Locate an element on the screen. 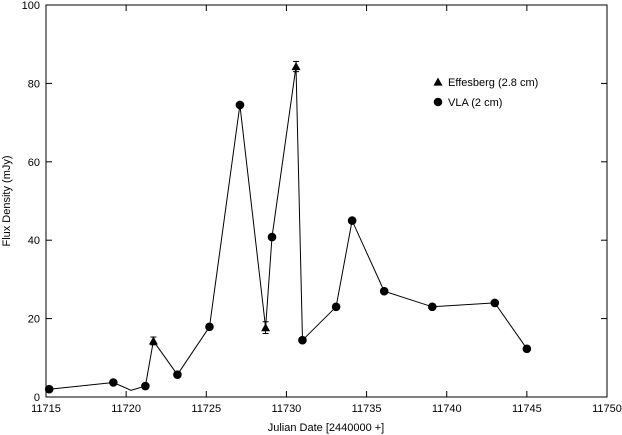 The image size is (622, 435). y-tick-label: 20 is located at coordinates (34, 320).